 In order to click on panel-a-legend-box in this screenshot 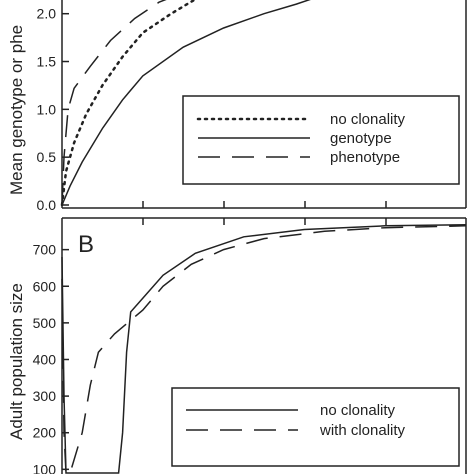, I will do `click(321, 140)`.